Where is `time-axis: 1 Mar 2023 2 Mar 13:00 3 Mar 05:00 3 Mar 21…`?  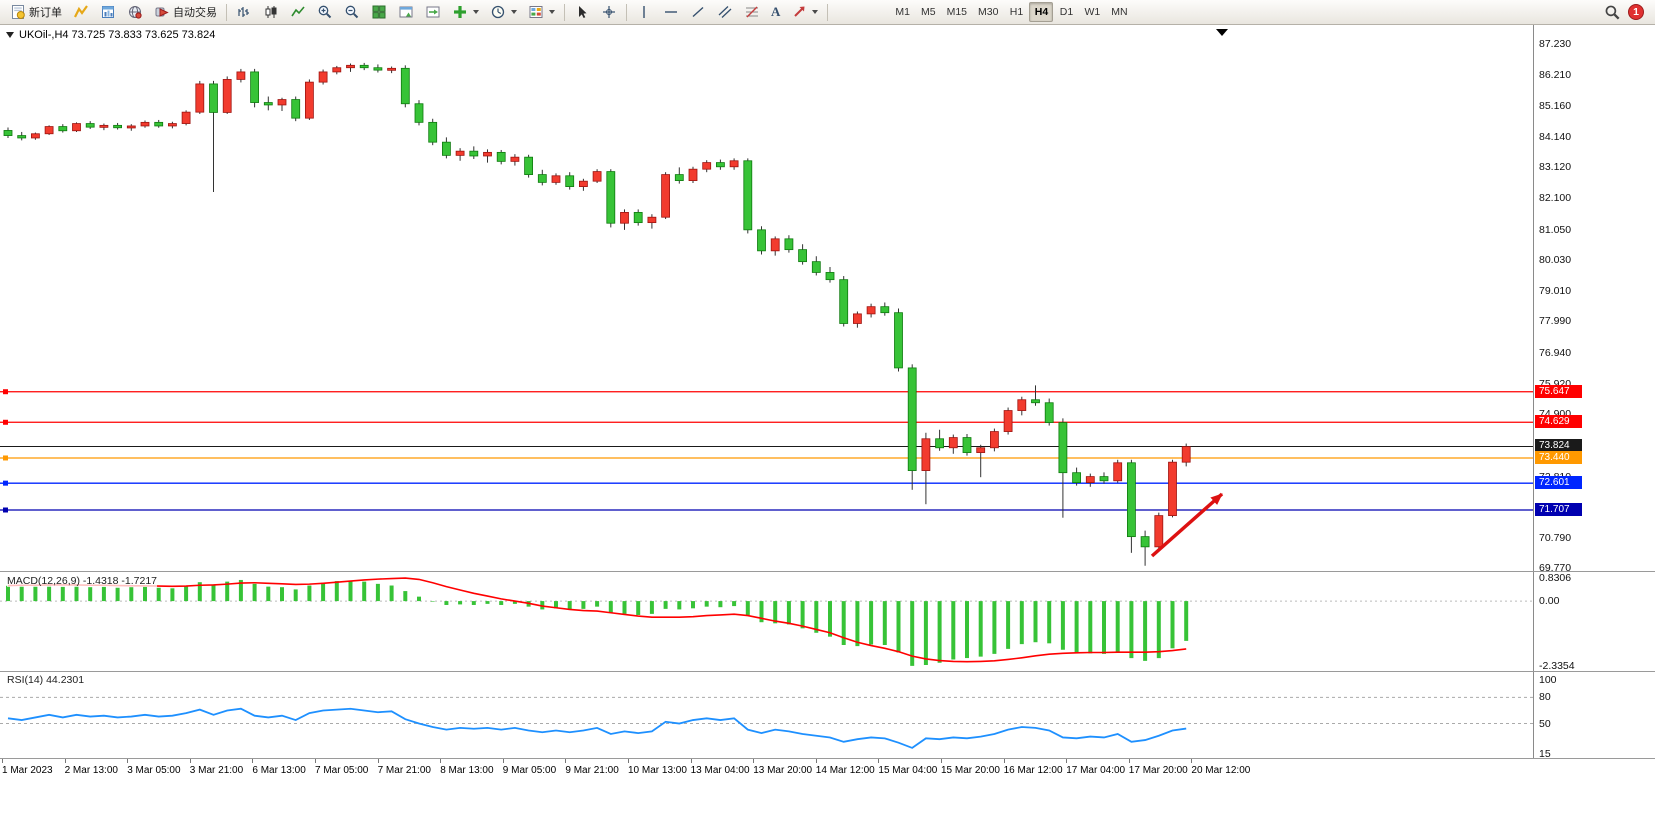
time-axis: 1 Mar 2023 2 Mar 13:00 3 Mar 05:00 3 Mar 21… is located at coordinates (827, 770).